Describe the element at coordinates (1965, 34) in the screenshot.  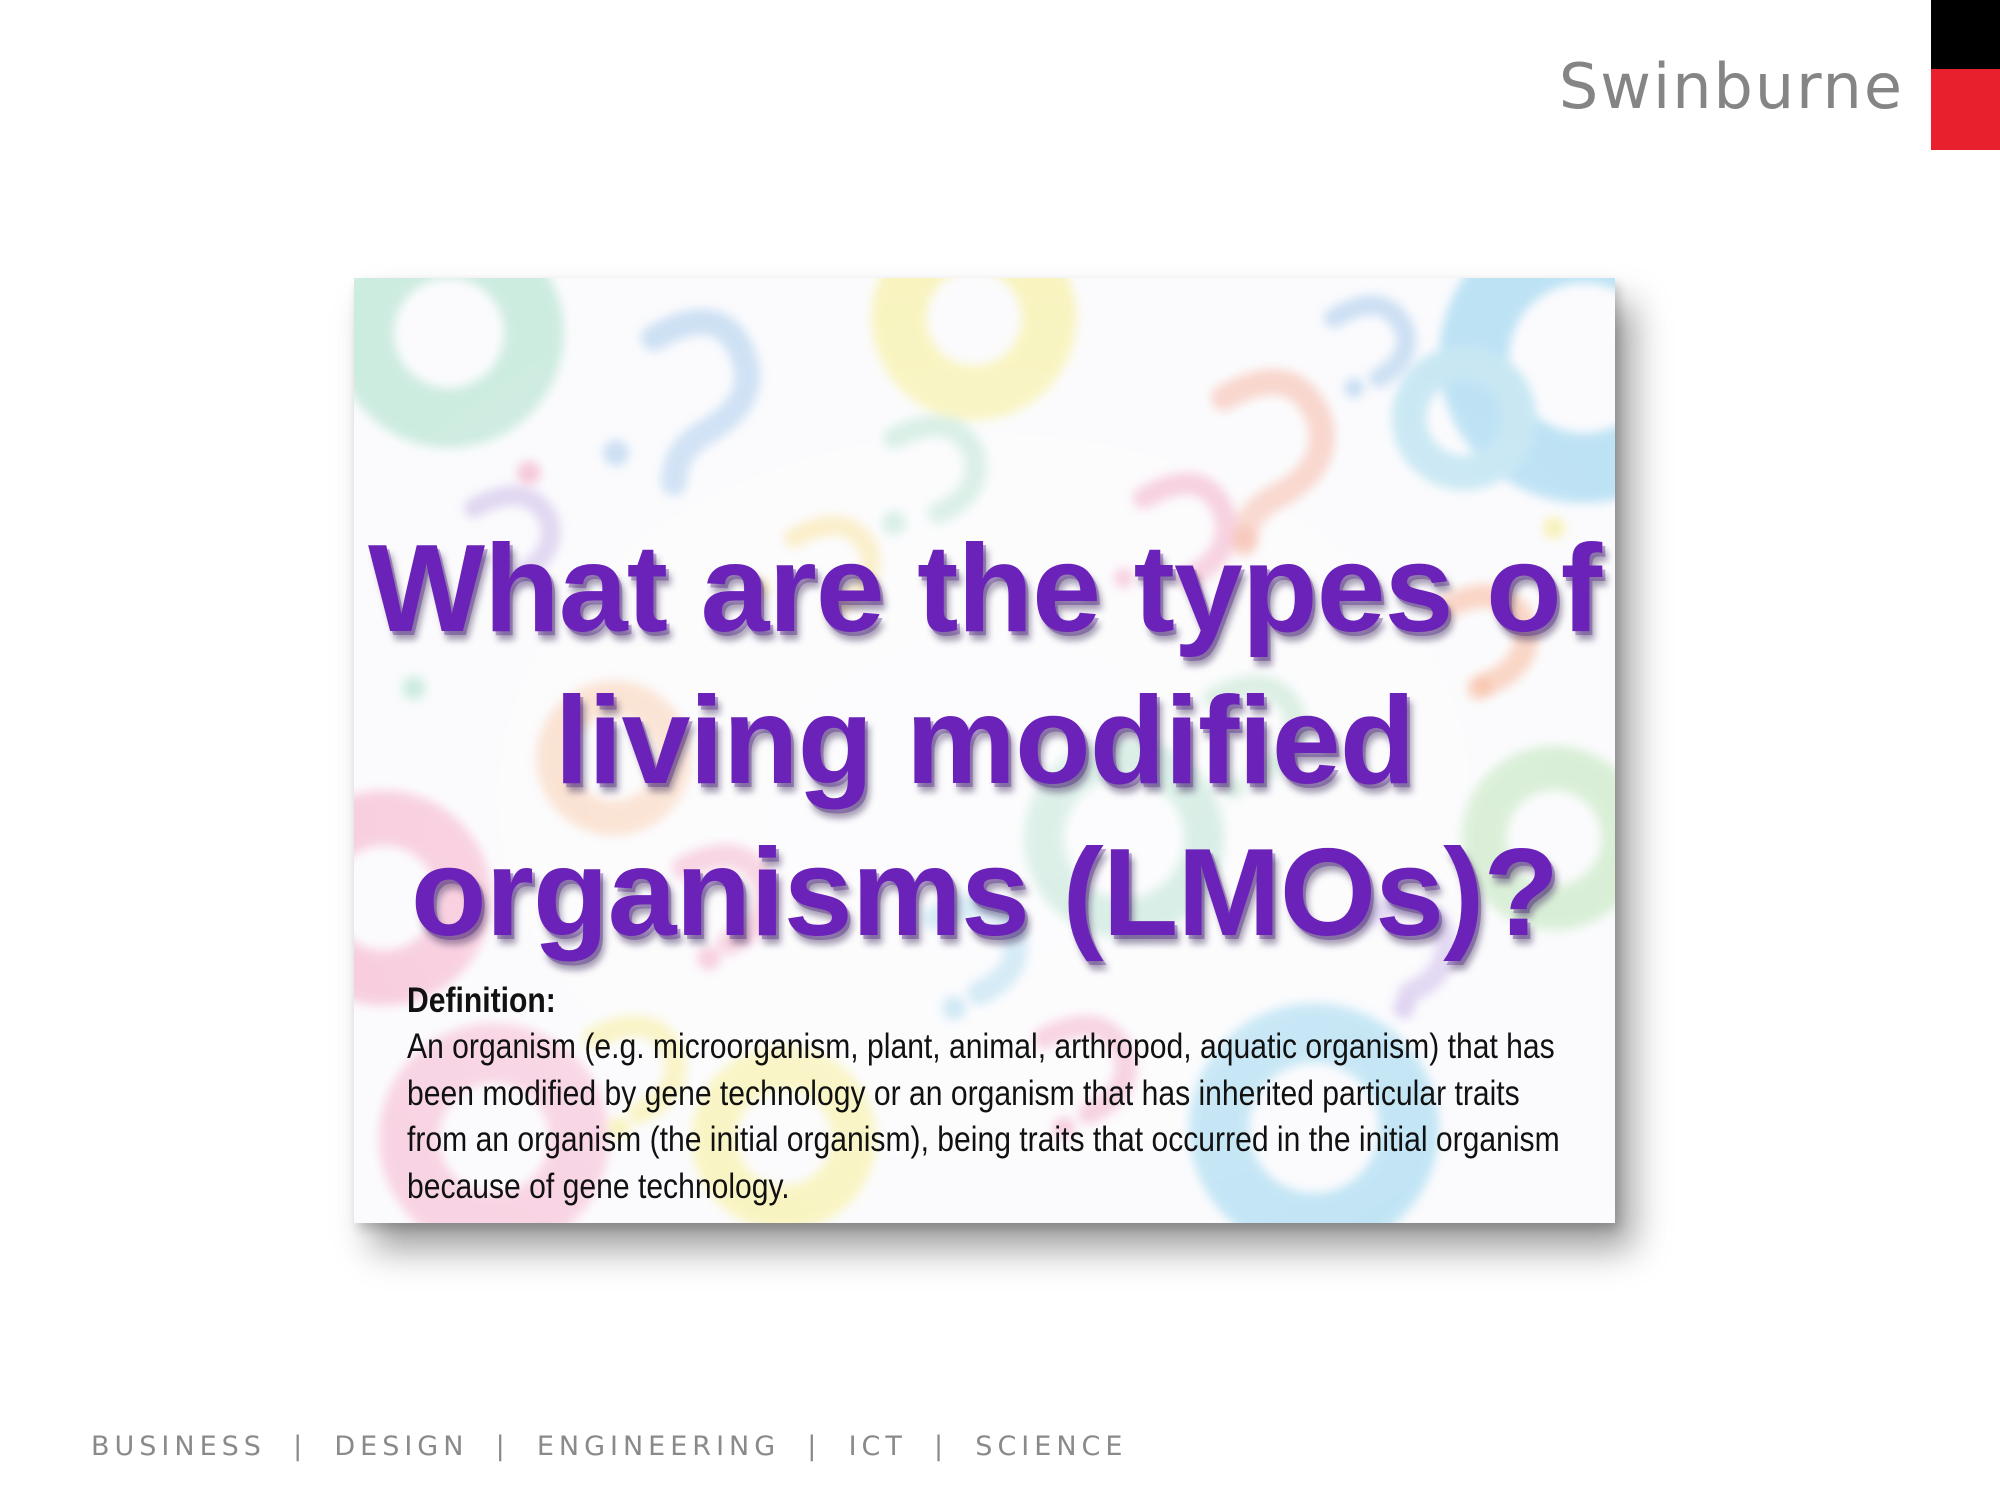
I see `brand-block-black` at that location.